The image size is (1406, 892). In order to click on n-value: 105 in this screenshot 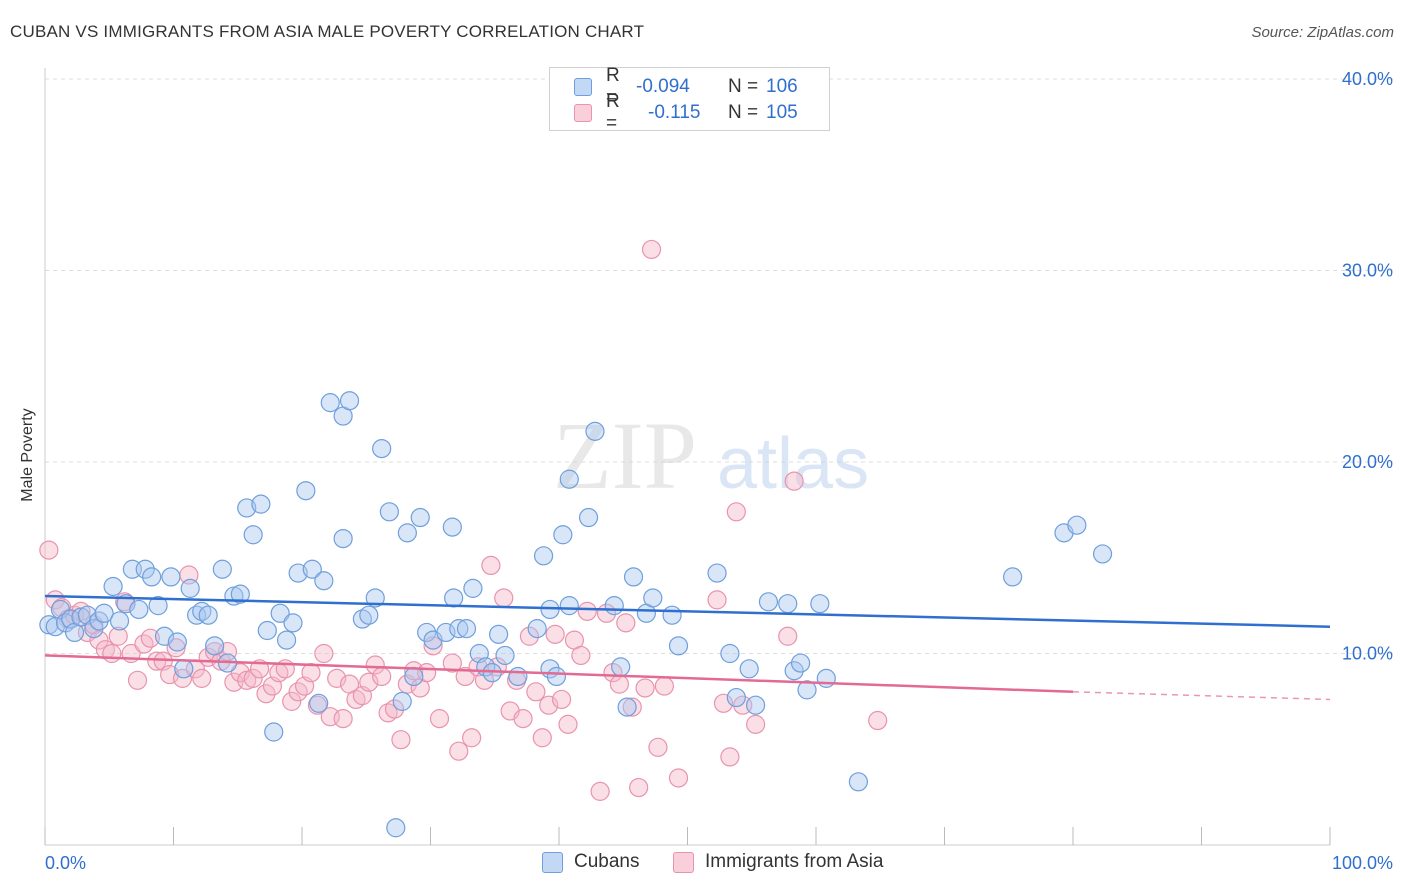, I will do `click(782, 112)`.